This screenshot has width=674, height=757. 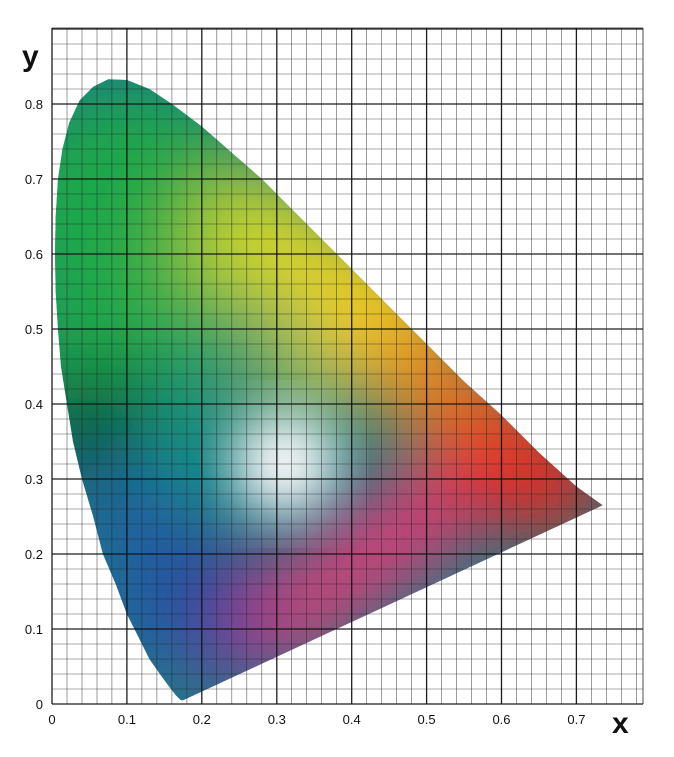 What do you see at coordinates (576, 719) in the screenshot?
I see `x-tick-label: 0.7` at bounding box center [576, 719].